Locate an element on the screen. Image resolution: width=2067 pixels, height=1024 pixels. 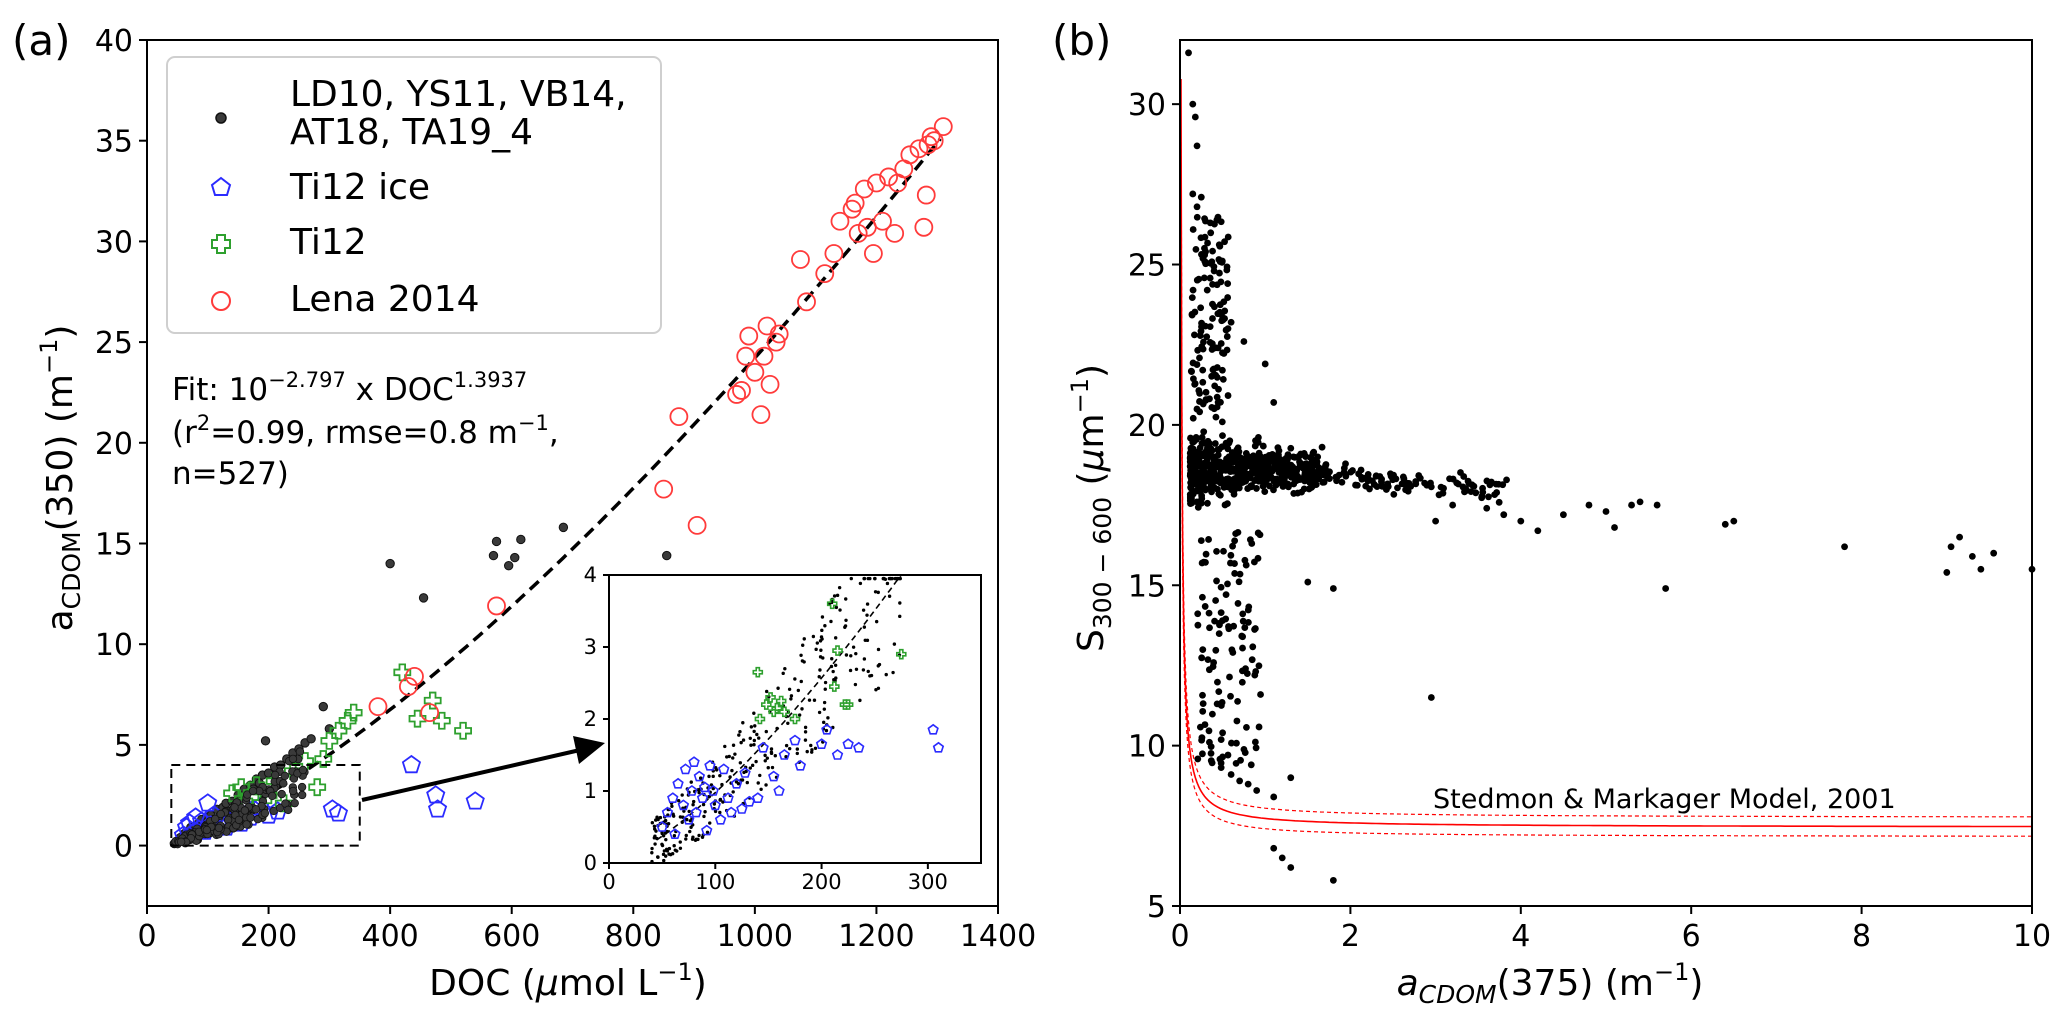
legend-entry-2: Ti12 ice is located at coordinates (359, 187).